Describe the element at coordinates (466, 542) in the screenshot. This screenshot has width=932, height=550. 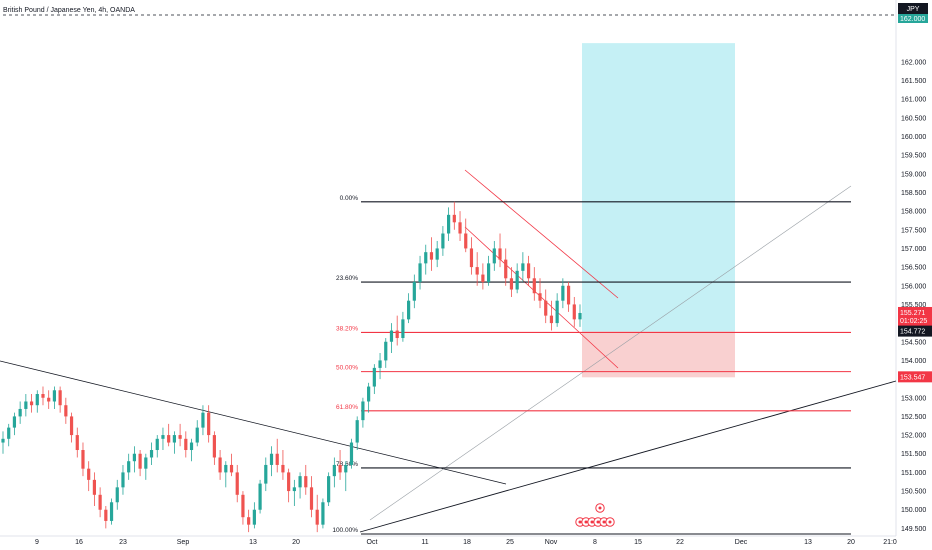
I see `time-axis: 9 16 23 Sep 13 20 Oct 11 18 25 Nov 8 15 22 Dec 13 20 21:0` at that location.